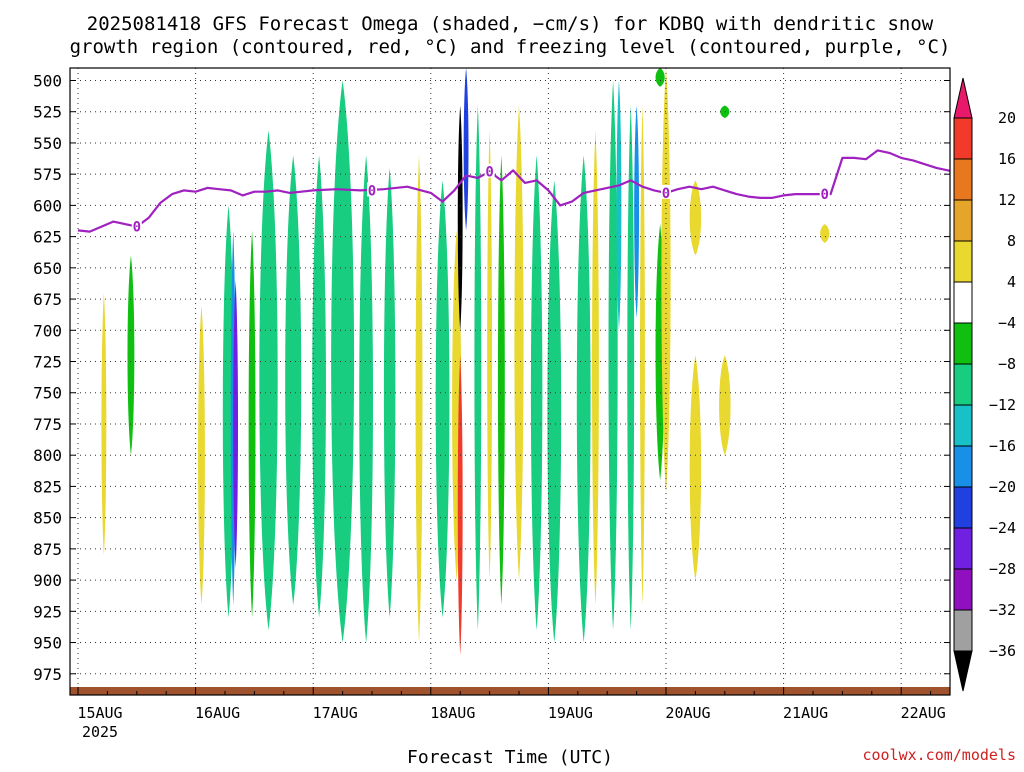 Image resolution: width=1024 pixels, height=772 pixels. I want to click on y-tick-label: 525, so click(47, 112).